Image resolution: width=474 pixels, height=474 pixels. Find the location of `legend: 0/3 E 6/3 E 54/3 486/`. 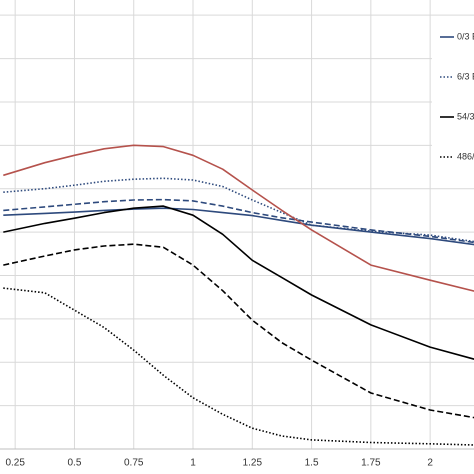

legend: 0/3 E 6/3 E 54/3 486/ is located at coordinates (453, 96).